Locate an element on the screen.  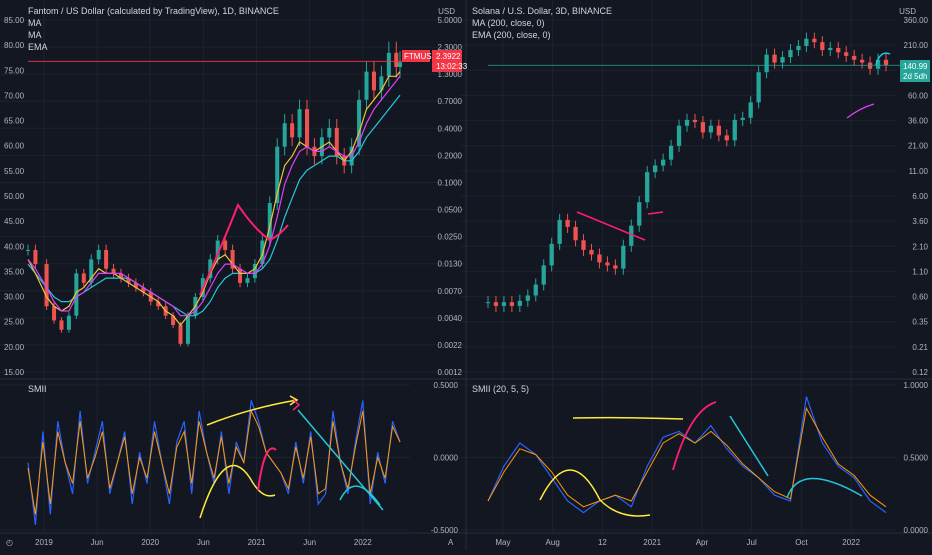
right-smii-line is located at coordinates (687, 455).